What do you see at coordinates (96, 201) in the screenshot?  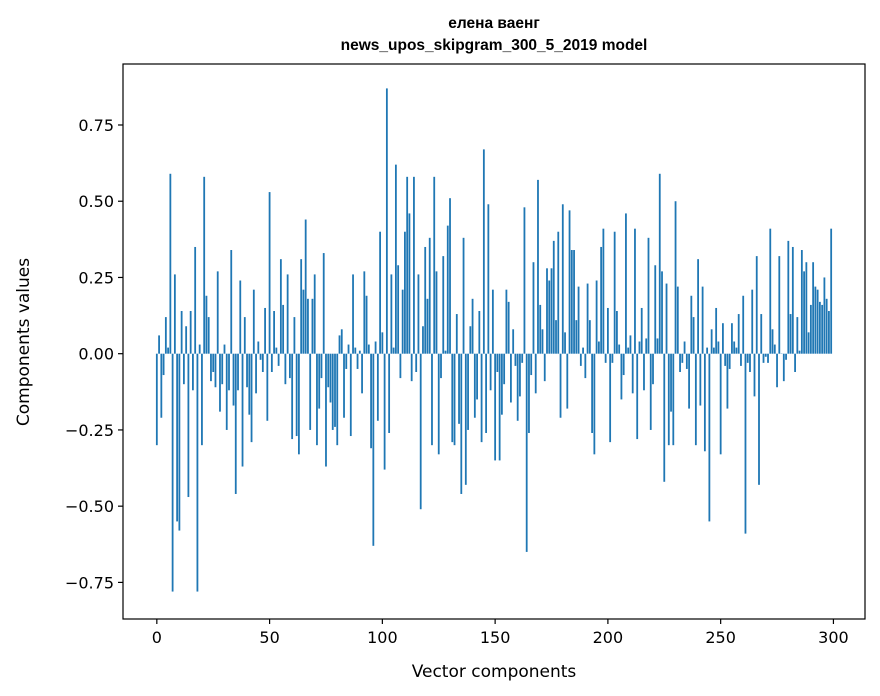 I see `y-tick-label: 0.50` at bounding box center [96, 201].